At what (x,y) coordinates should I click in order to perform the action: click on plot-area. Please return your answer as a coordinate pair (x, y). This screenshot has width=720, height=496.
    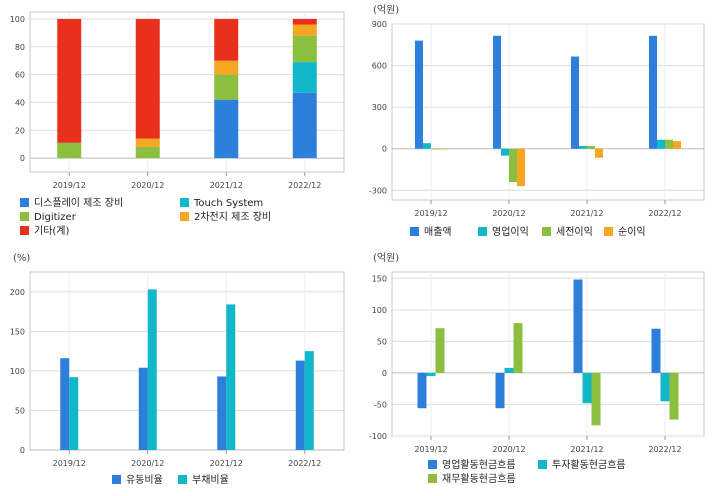
    Looking at the image, I should click on (187, 92).